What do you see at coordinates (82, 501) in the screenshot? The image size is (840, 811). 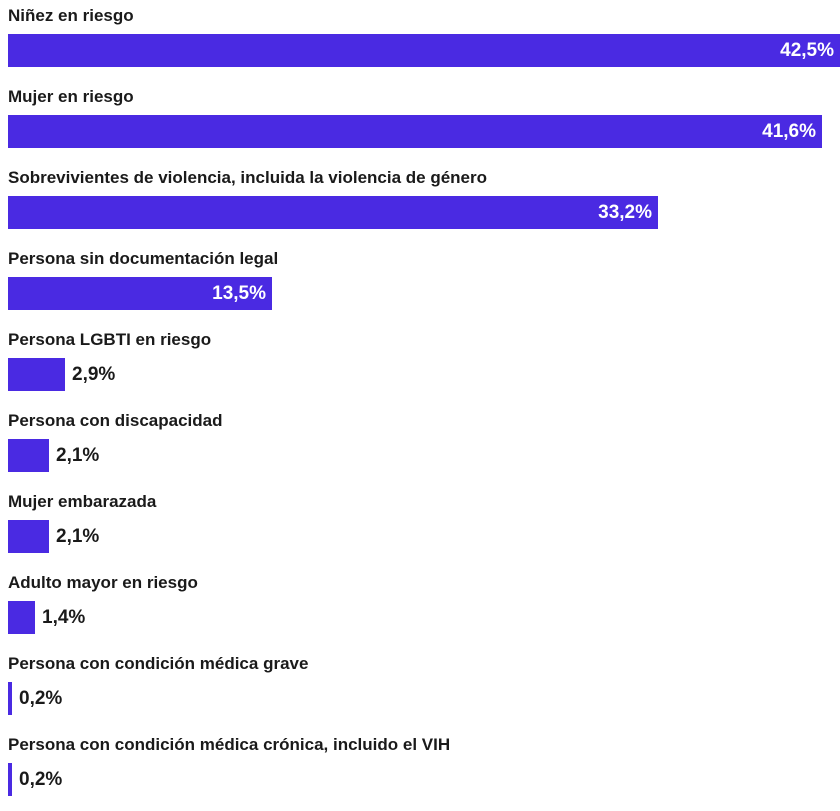 I see `category-label: Mujer embarazada` at bounding box center [82, 501].